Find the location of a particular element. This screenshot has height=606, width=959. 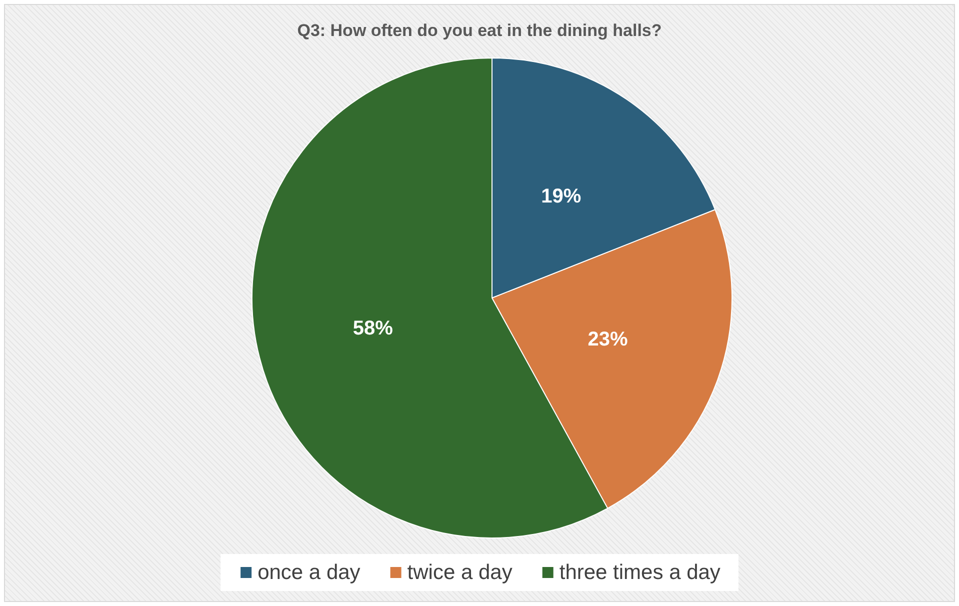

legend-label: once a day is located at coordinates (309, 572).